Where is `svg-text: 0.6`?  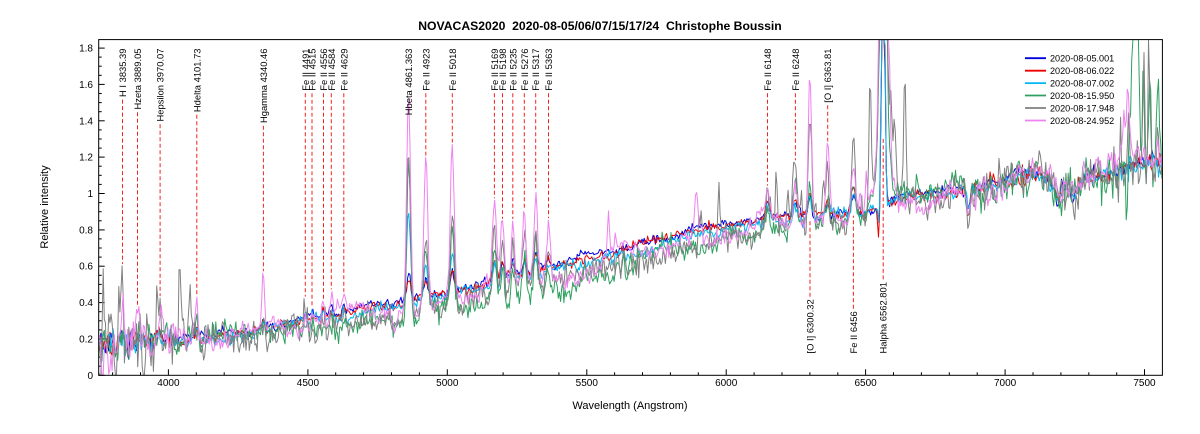 svg-text: 0.6 is located at coordinates (86, 267).